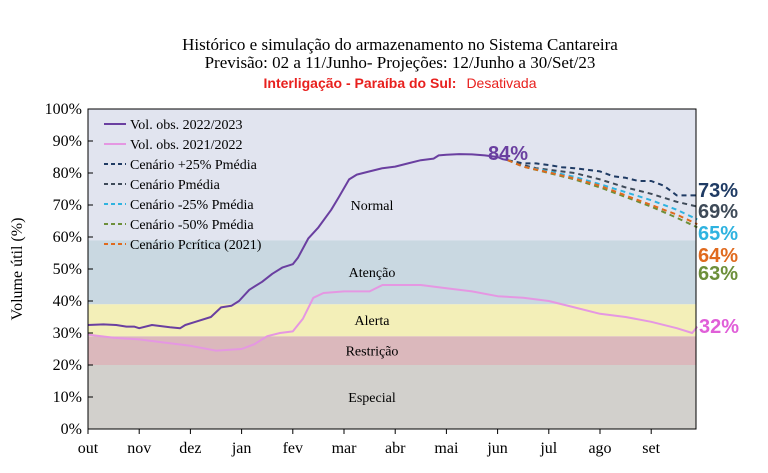  Describe the element at coordinates (67, 205) in the screenshot. I see `y-tick-label: 70%` at that location.